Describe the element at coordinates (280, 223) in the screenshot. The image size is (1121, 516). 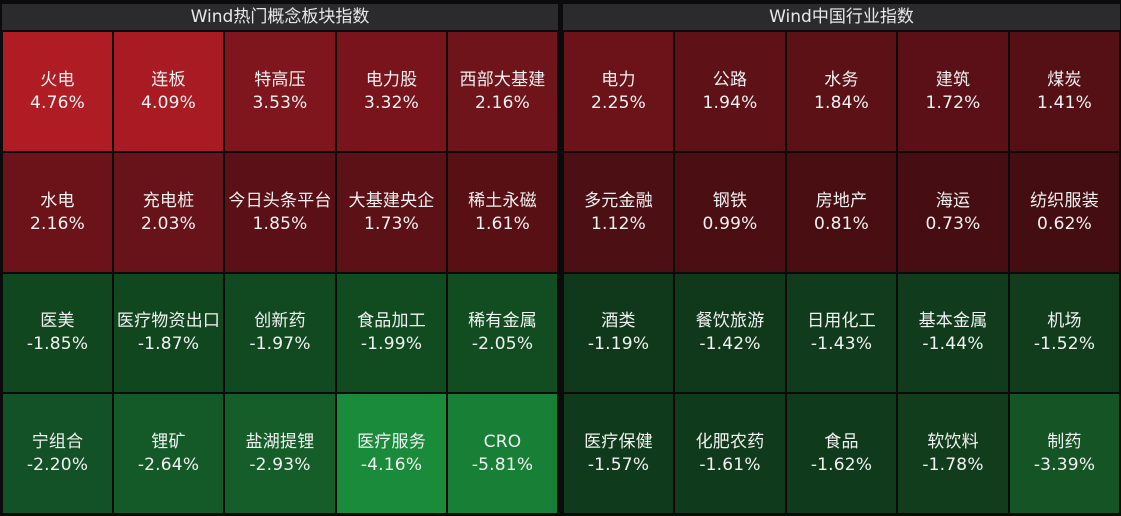
I see `tile-change-percent: 1.85%` at that location.